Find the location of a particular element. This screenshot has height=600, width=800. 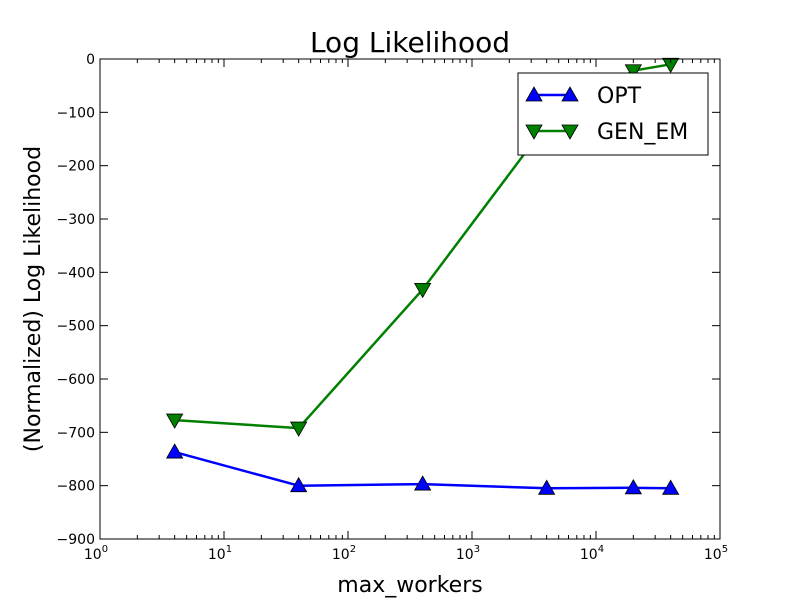

legend: OPT GEN_EM is located at coordinates (613, 114).